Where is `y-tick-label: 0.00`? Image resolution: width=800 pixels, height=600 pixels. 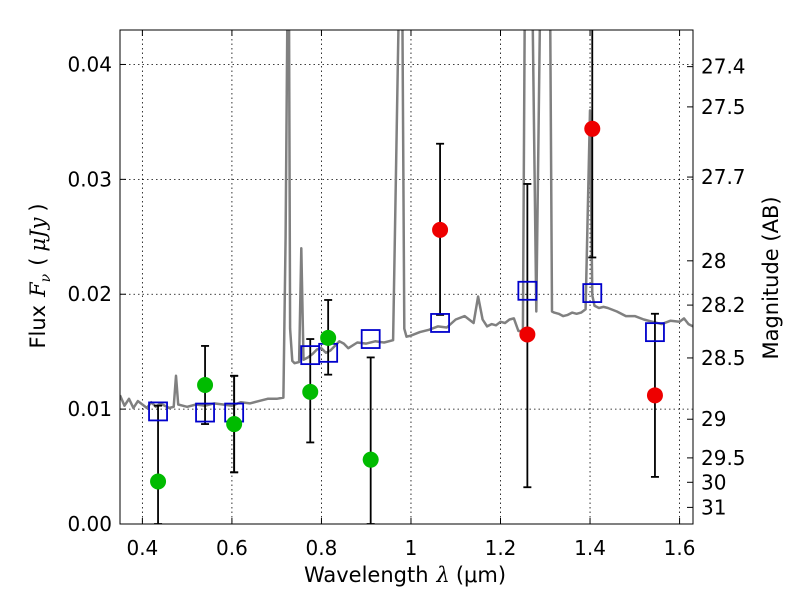 y-tick-label: 0.00 is located at coordinates (89, 524).